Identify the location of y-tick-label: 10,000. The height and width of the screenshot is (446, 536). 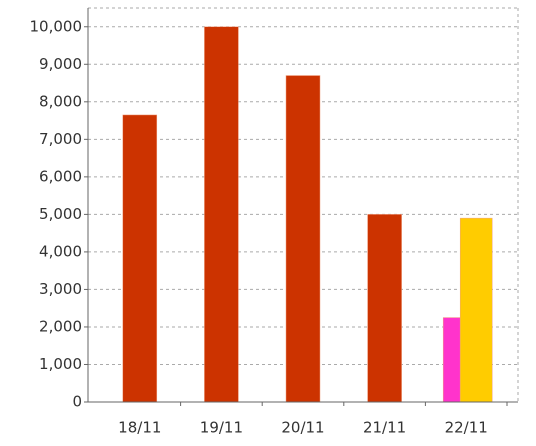
(56, 26).